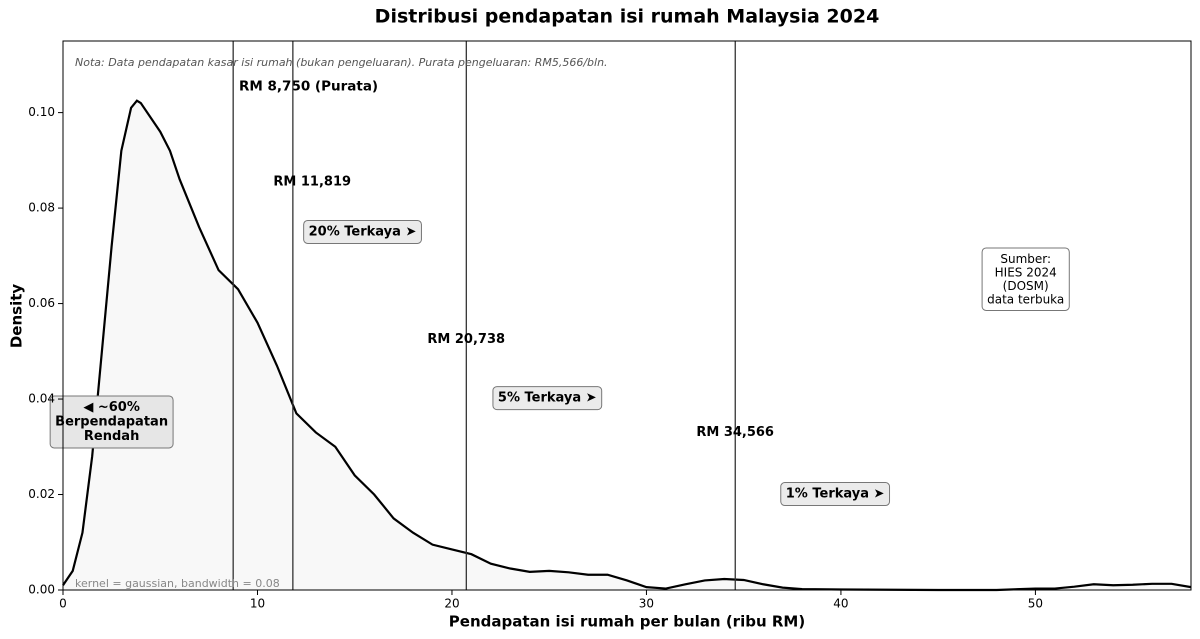 The image size is (1200, 639). I want to click on kernel-note: kernel = gaussian, bandwidth = 0.08, so click(177, 583).